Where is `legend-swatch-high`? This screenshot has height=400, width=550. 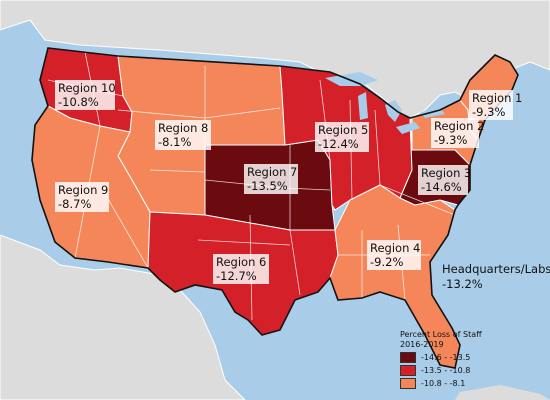 legend-swatch-high is located at coordinates (408, 357).